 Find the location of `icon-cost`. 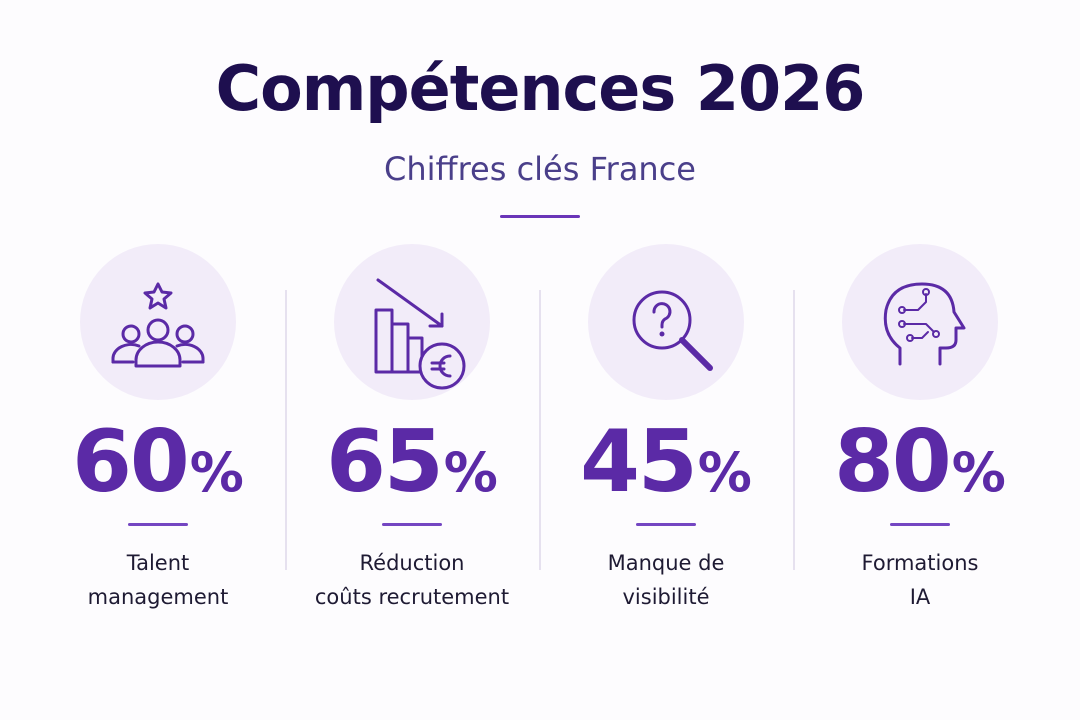

icon-cost is located at coordinates (420, 334).